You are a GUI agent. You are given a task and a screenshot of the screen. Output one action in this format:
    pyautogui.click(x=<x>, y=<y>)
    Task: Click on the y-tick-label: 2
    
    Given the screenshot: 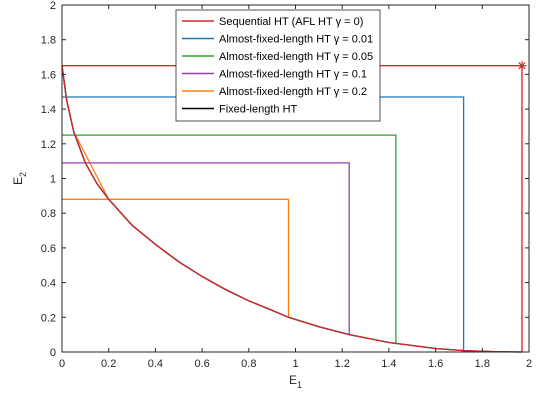 What is the action you would take?
    pyautogui.click(x=53, y=6)
    